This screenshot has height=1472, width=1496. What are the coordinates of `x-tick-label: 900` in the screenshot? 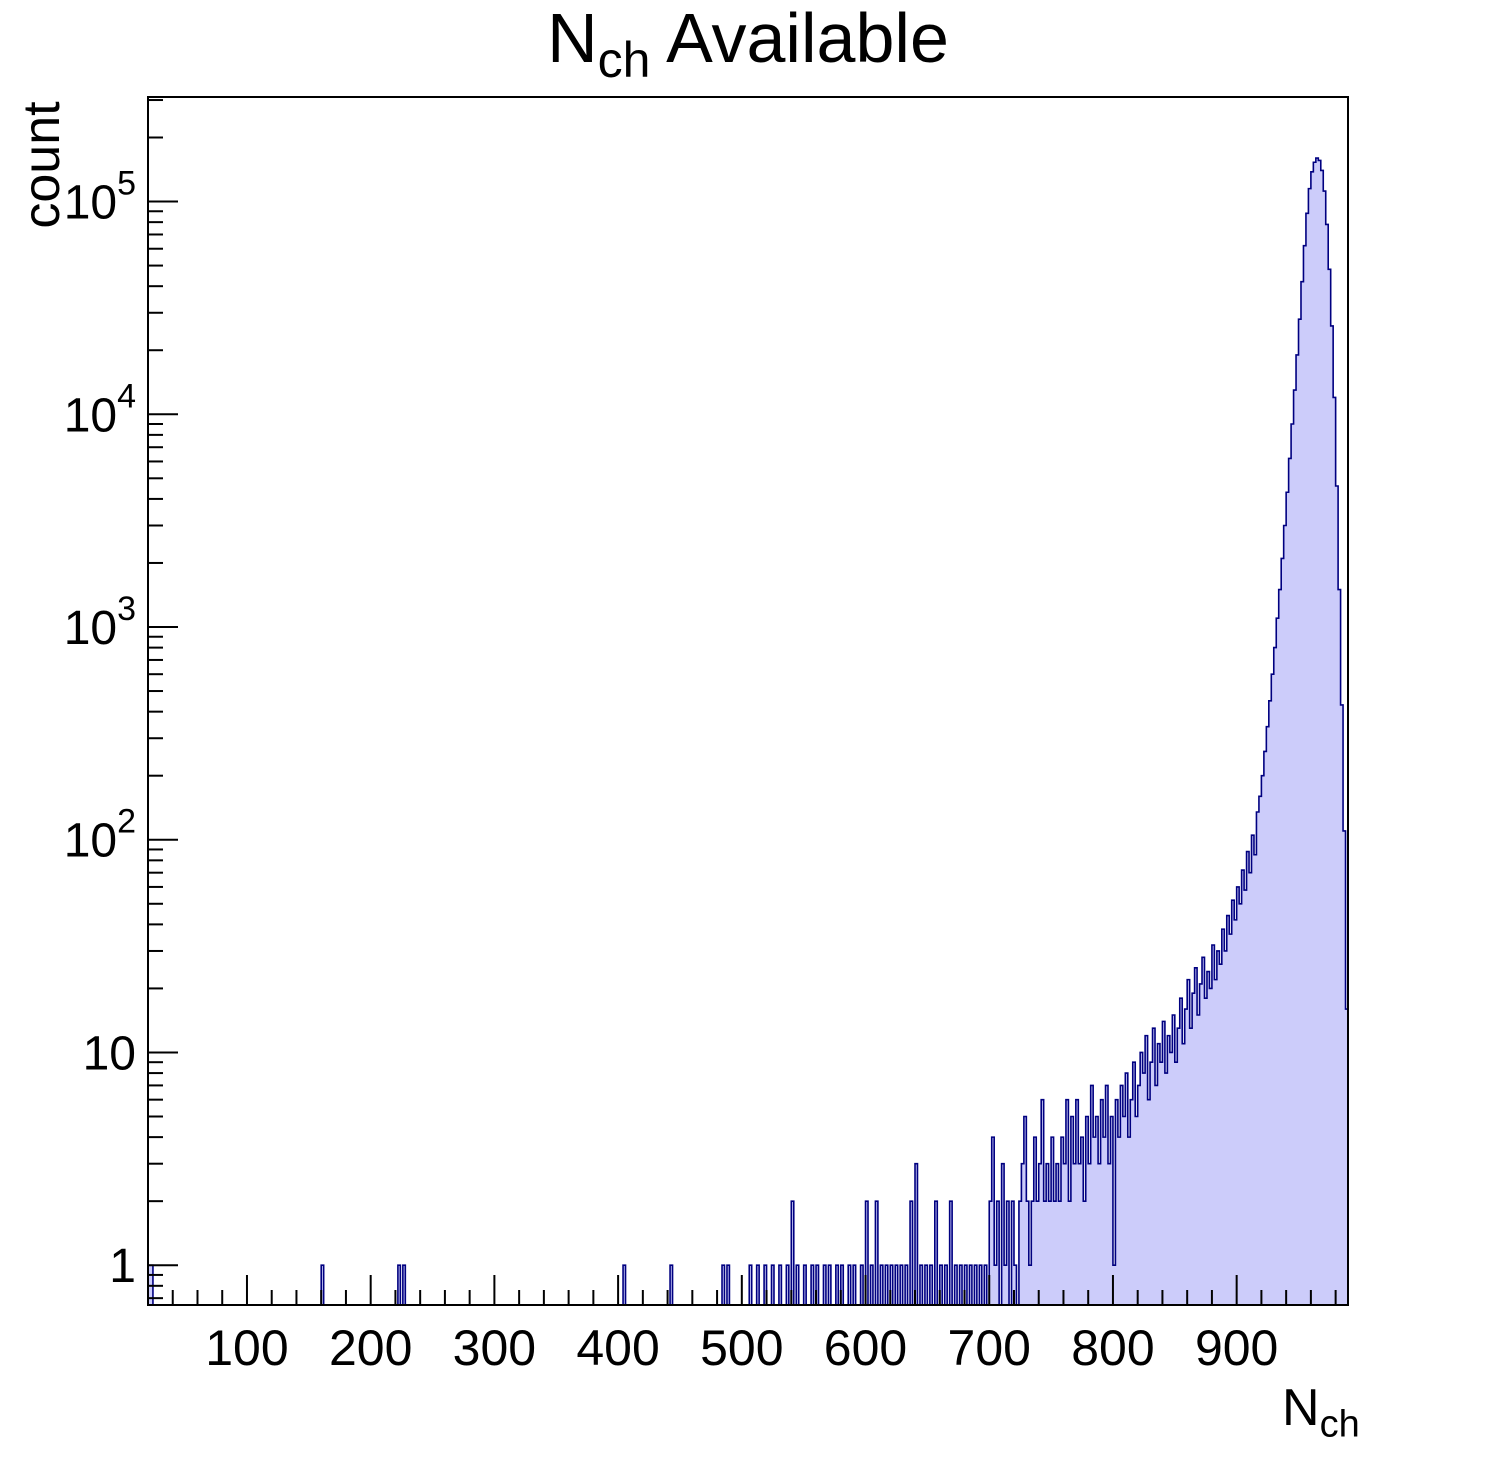 It's located at (1236, 1348).